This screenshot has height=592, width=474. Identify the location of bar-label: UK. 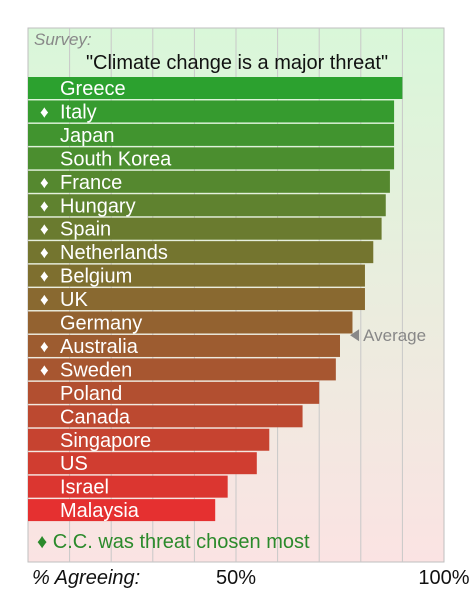
(74, 300).